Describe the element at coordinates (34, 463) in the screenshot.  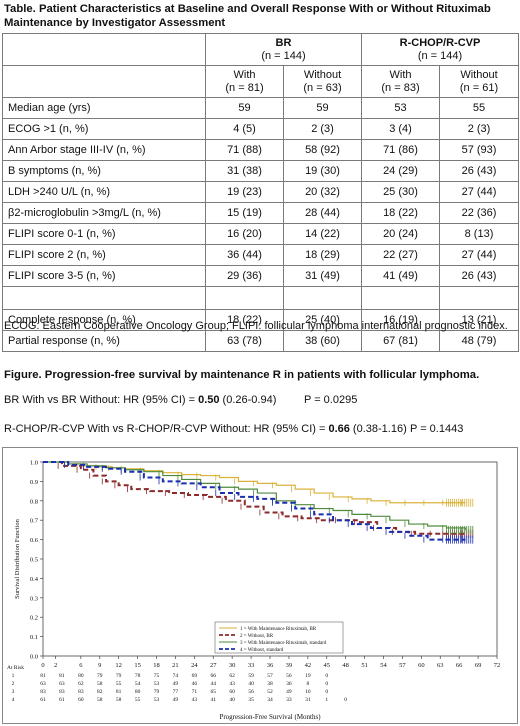
I see `y-tick-label: 1.0` at that location.